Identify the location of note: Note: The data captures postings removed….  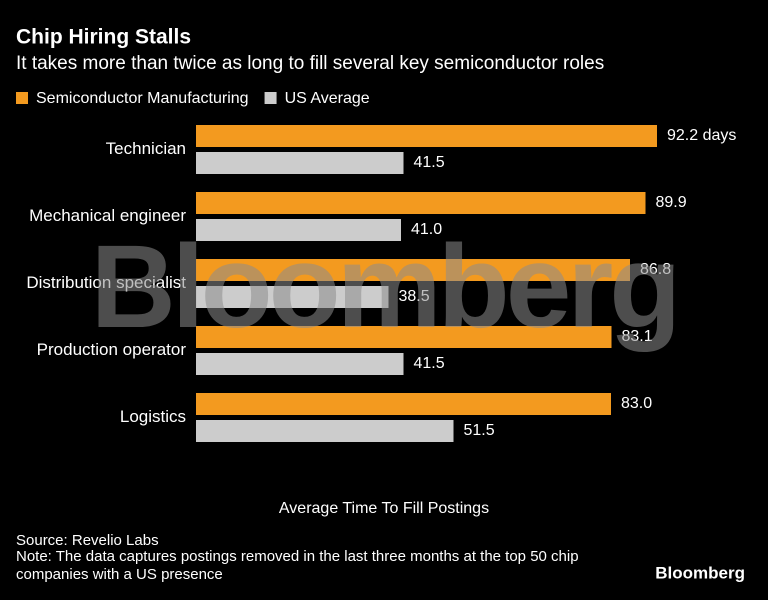
(297, 565).